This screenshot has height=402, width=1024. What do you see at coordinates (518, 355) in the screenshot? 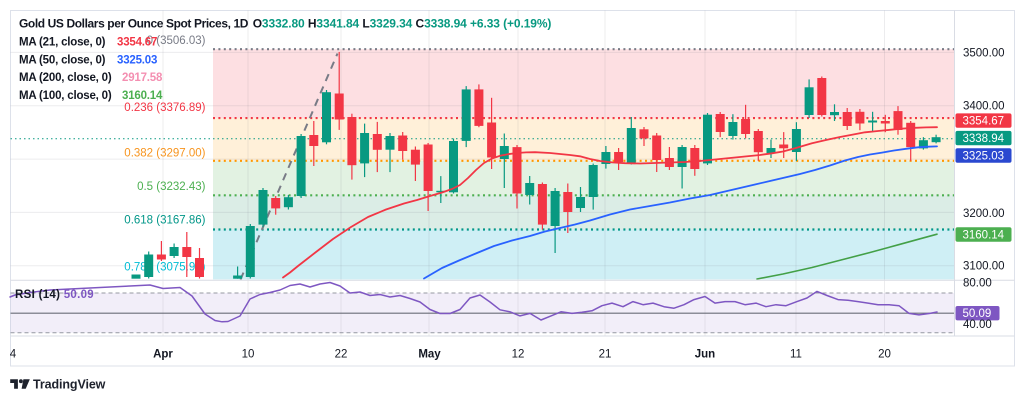
I see `svg-text: 12` at bounding box center [518, 355].